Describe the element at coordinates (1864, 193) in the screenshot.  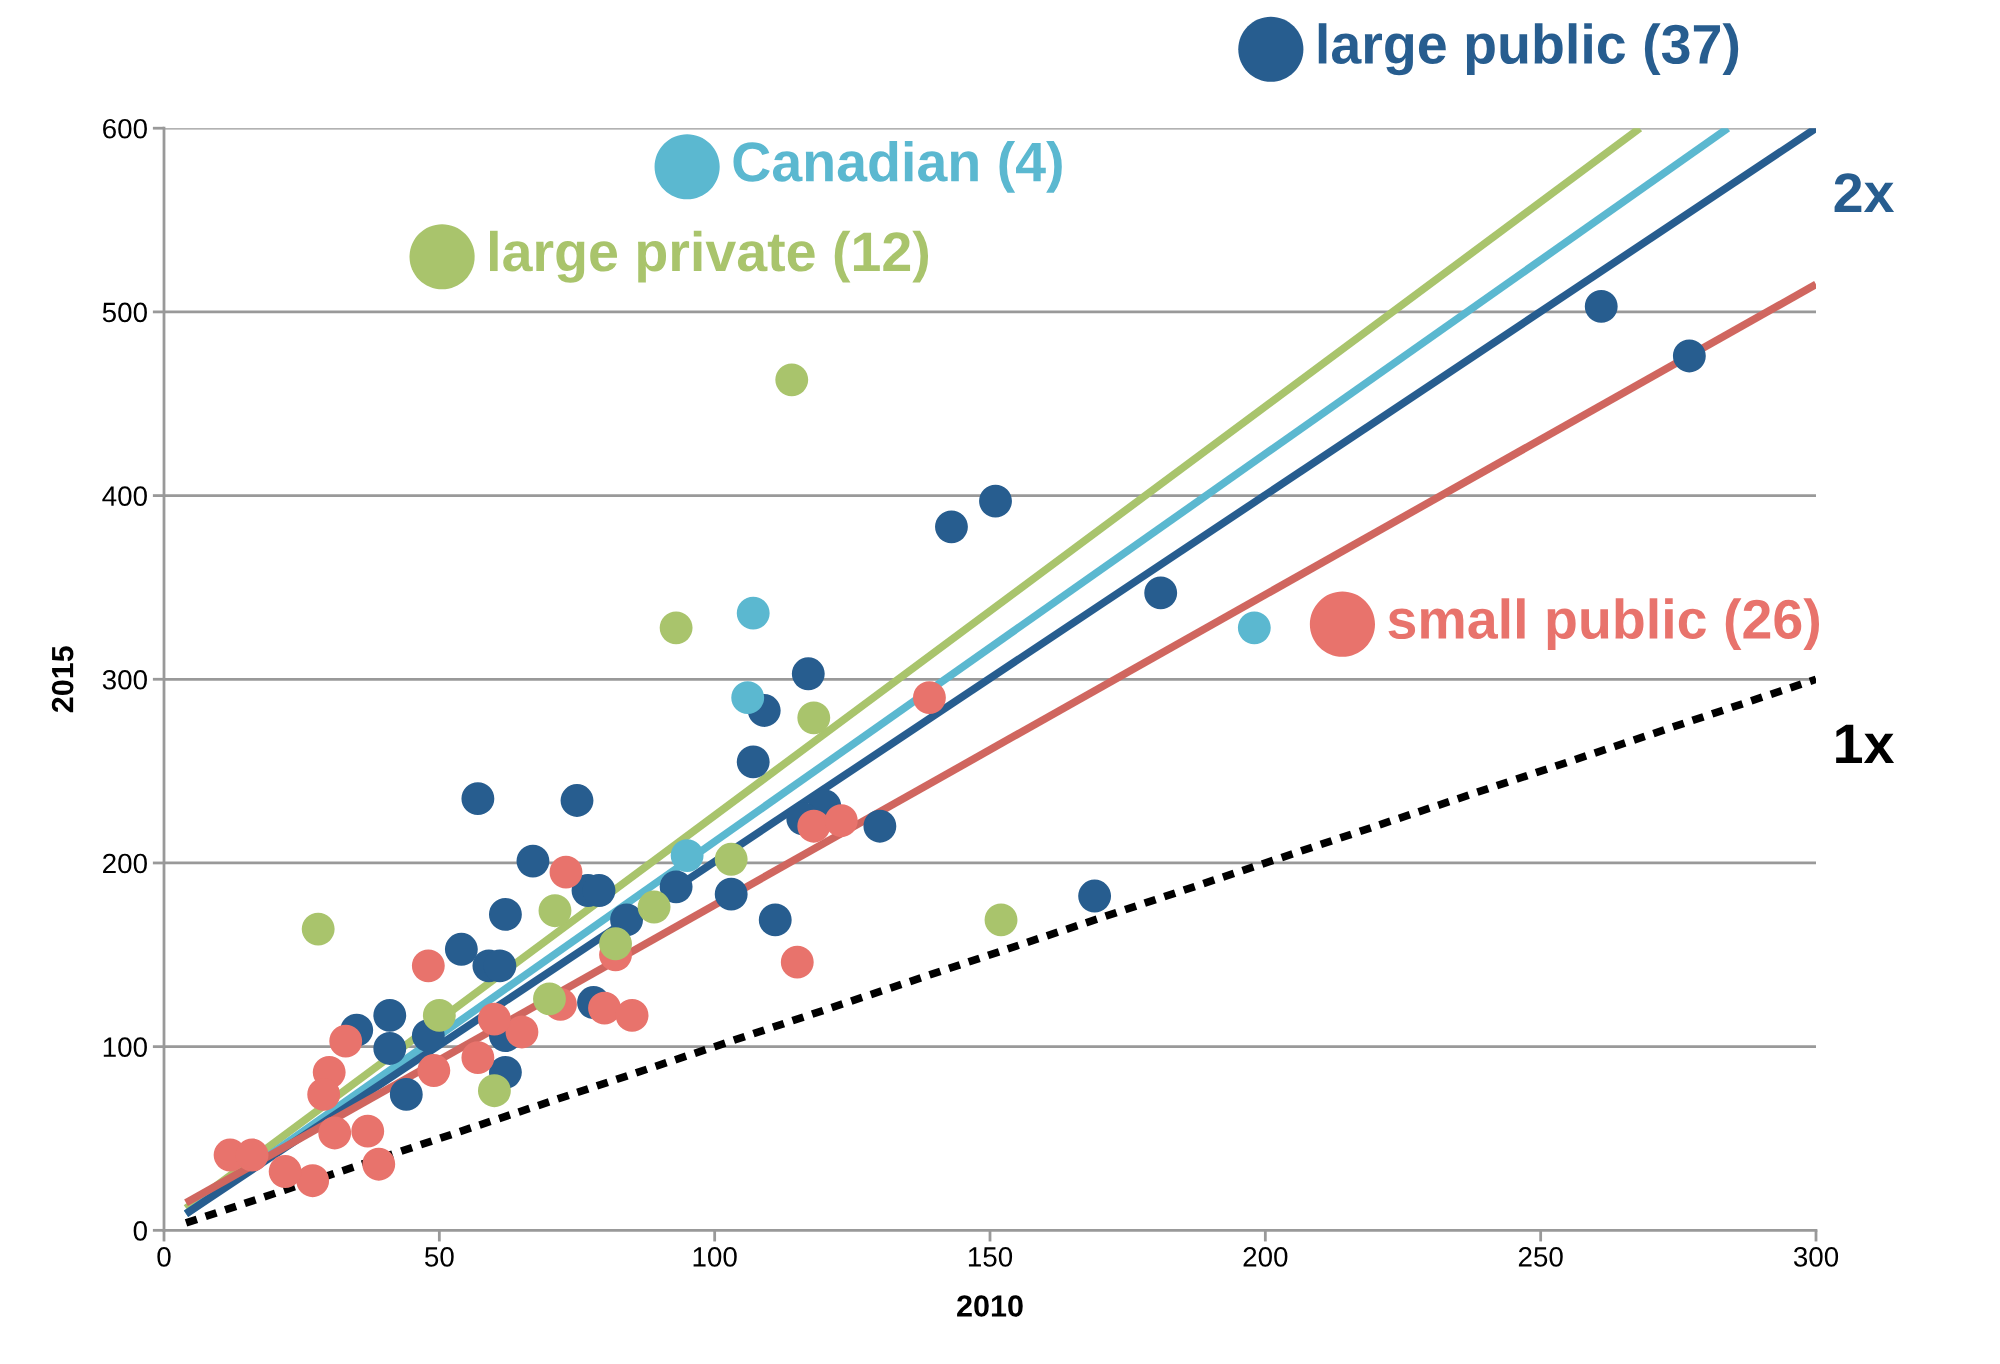
I see `annotation: 2x` at that location.